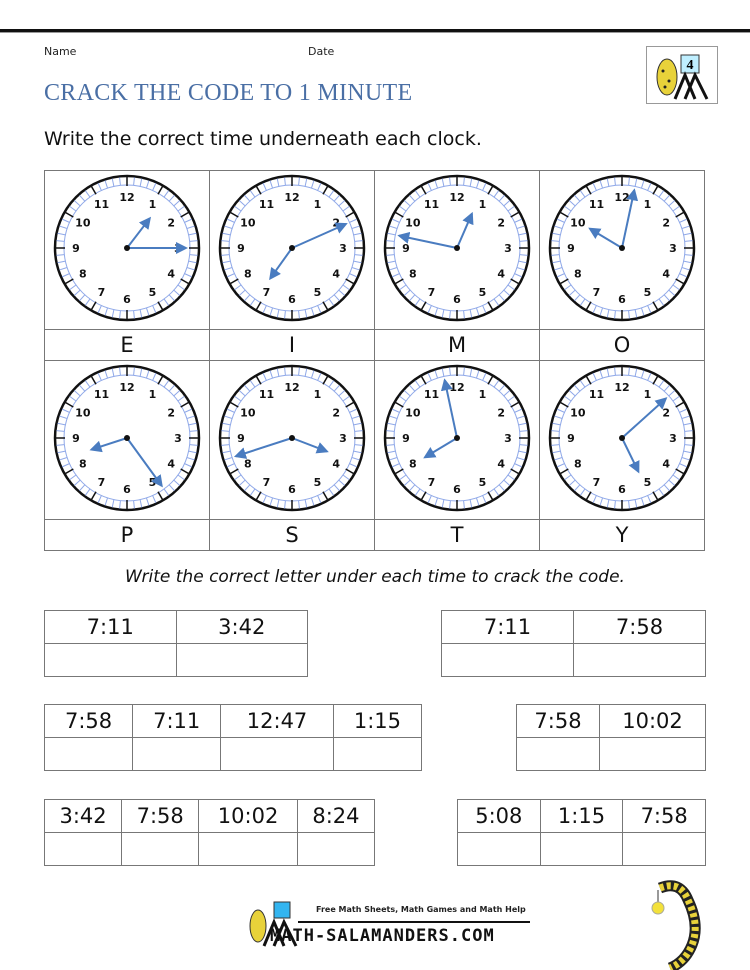  What do you see at coordinates (88, 721) in the screenshot?
I see `code-time: 7:58` at bounding box center [88, 721].